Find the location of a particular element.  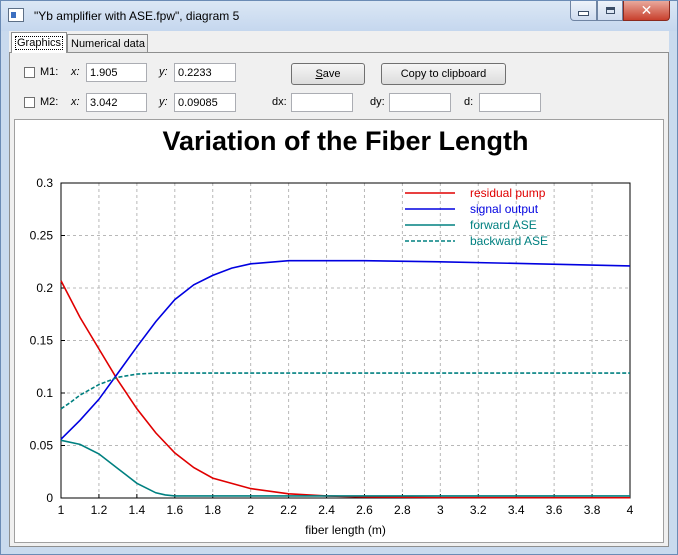

minimize-icon is located at coordinates (583, 13).